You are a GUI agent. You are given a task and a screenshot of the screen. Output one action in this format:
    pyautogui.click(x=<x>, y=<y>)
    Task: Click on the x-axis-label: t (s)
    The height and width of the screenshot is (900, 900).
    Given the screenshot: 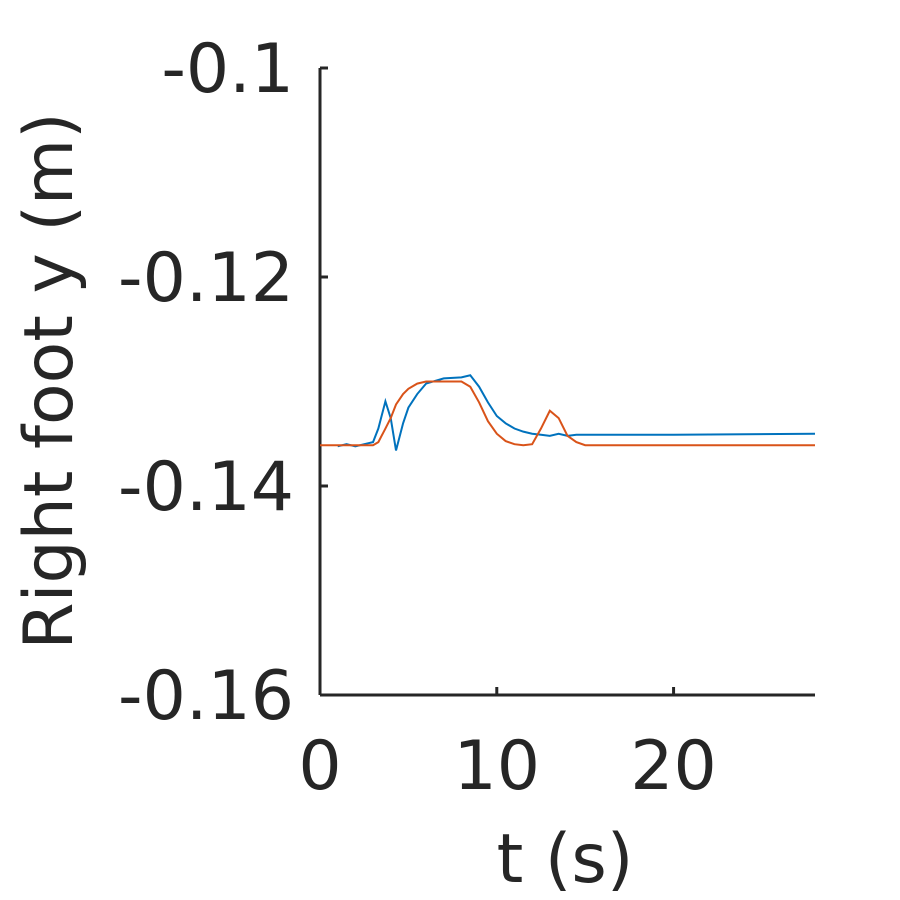 What is the action you would take?
    pyautogui.click(x=565, y=859)
    